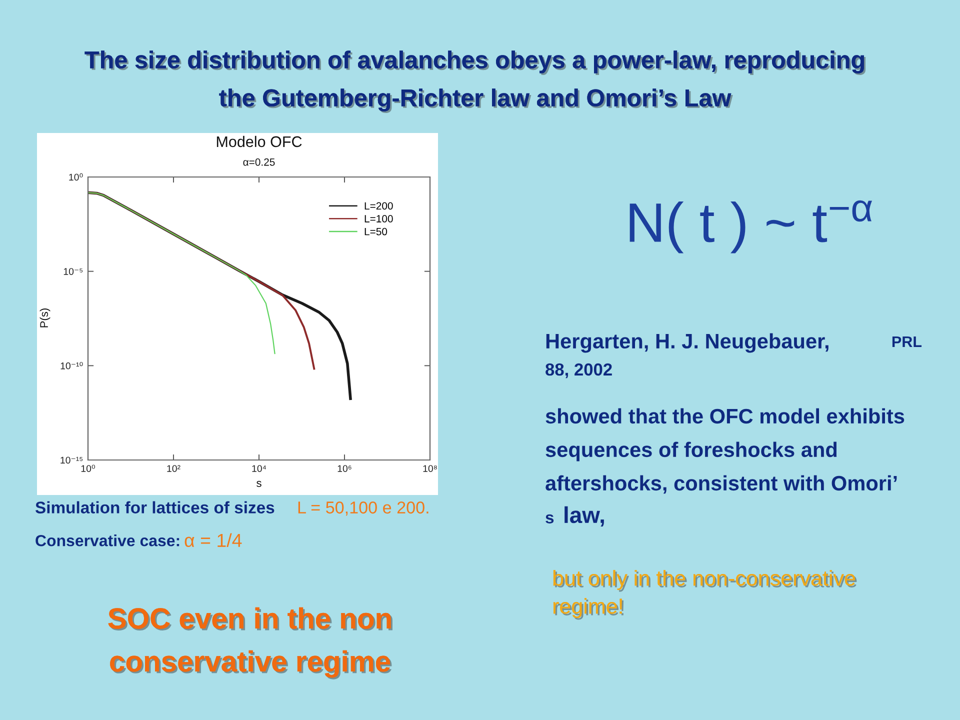 This screenshot has width=960, height=720. What do you see at coordinates (376, 232) in the screenshot?
I see `legend-label: L=50` at bounding box center [376, 232].